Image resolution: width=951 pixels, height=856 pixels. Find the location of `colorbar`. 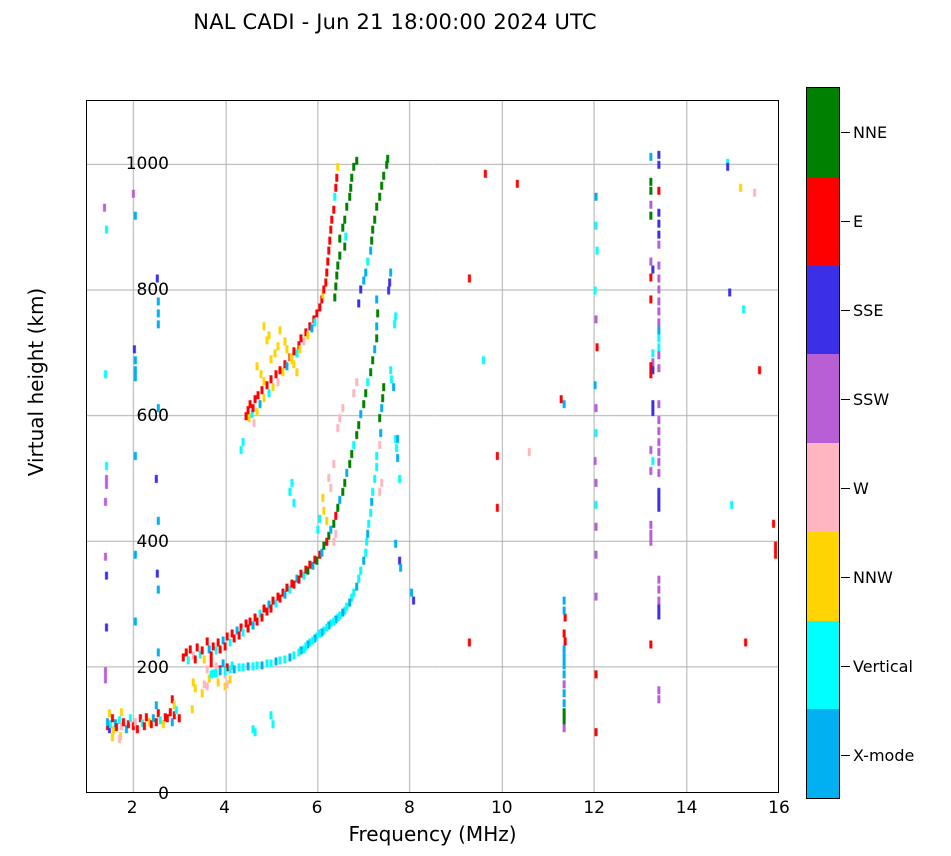

colorbar is located at coordinates (823, 443).